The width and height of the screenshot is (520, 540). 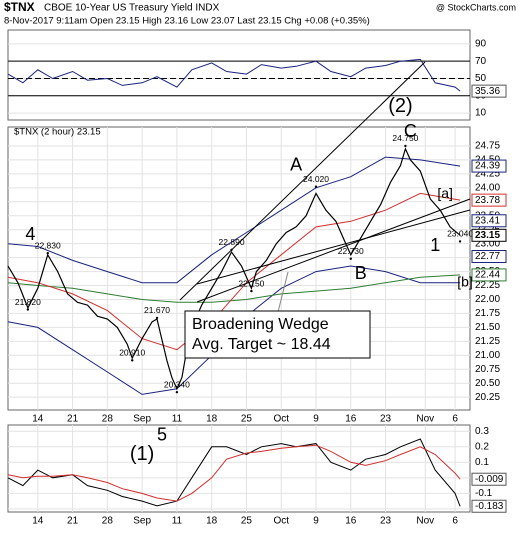 What do you see at coordinates (455, 521) in the screenshot?
I see `x-tick-label: 6` at bounding box center [455, 521].